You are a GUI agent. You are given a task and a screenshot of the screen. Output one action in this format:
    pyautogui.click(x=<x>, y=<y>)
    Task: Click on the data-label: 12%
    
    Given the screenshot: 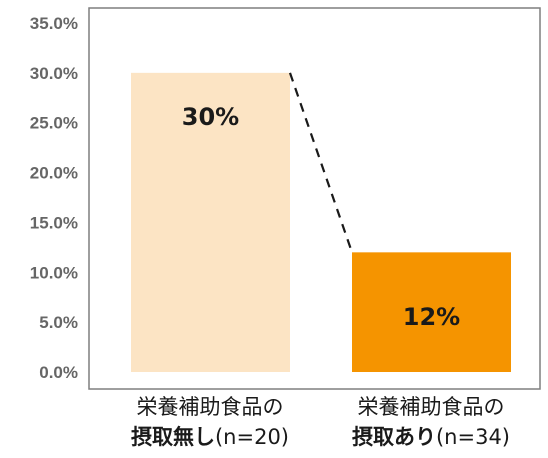 What is the action you would take?
    pyautogui.click(x=431, y=317)
    